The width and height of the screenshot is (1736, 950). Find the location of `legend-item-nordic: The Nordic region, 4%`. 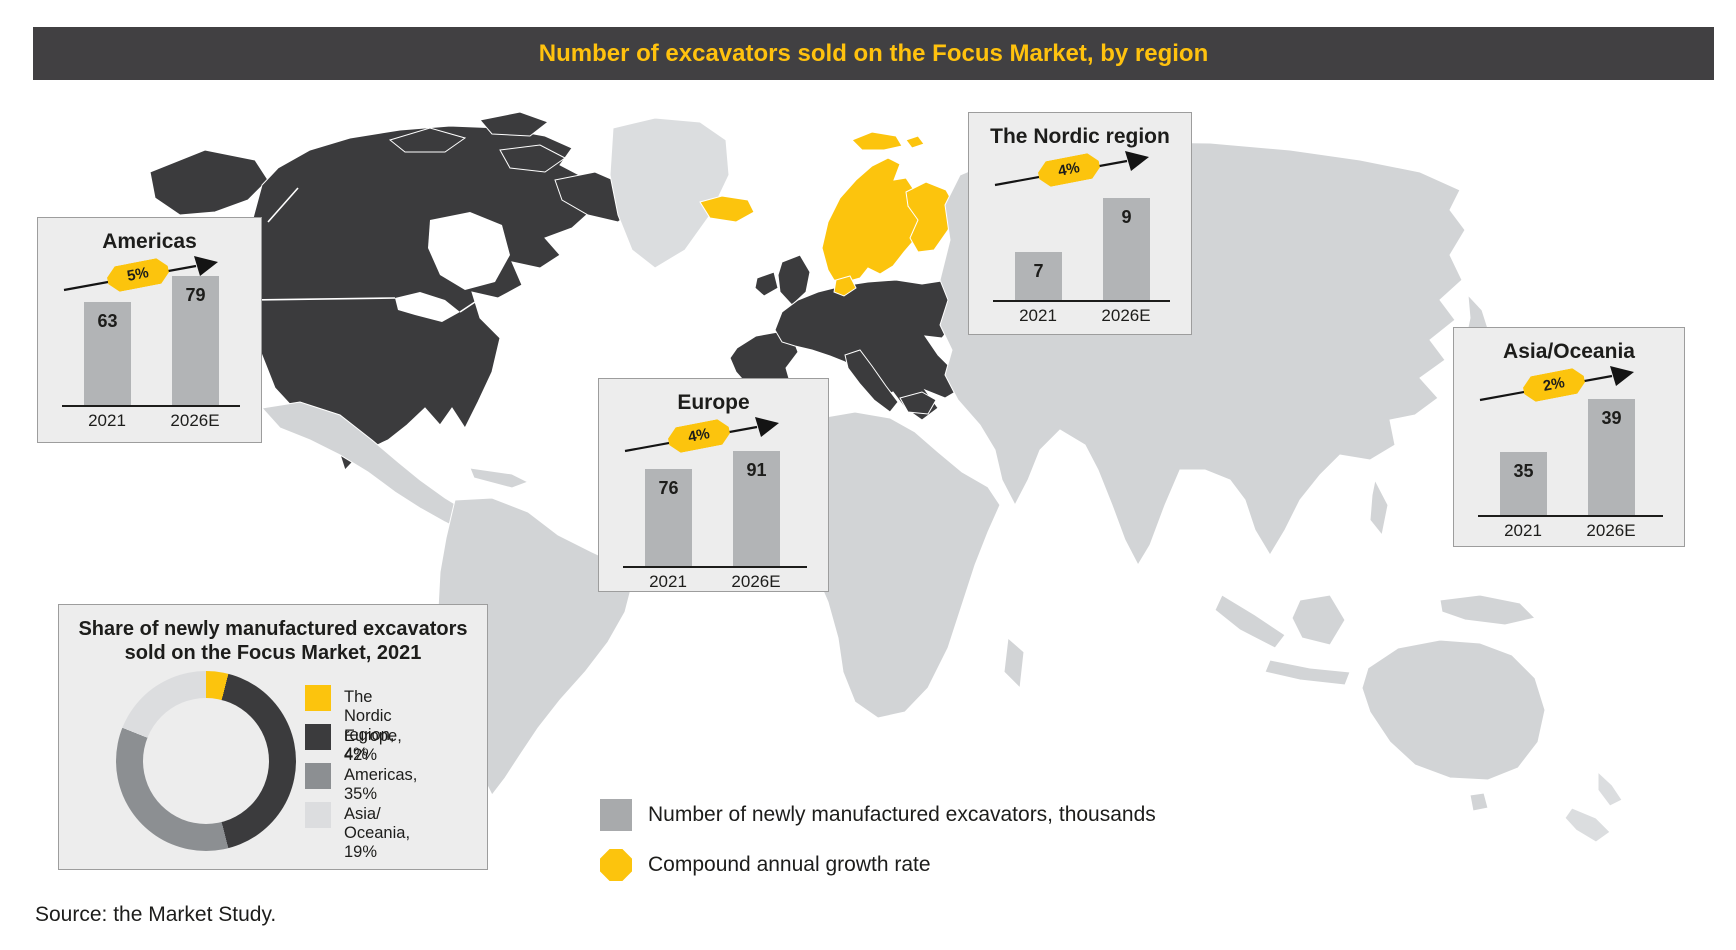

legend-item-nordic: The Nordic region, 4% is located at coordinates (349, 725).